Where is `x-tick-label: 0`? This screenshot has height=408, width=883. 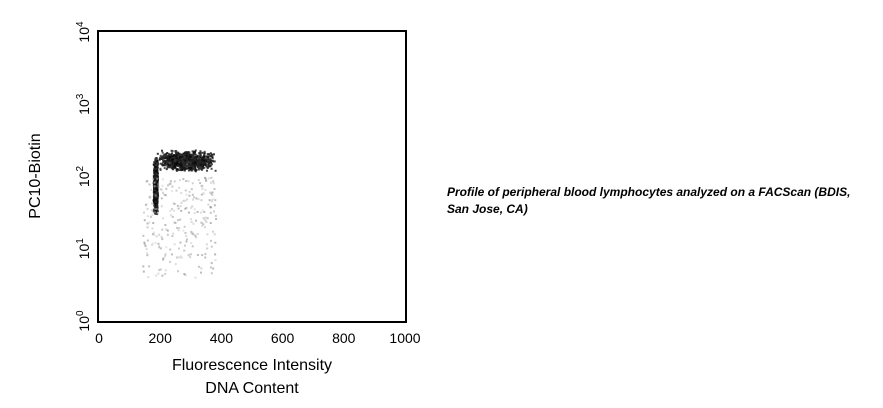
x-tick-label: 0 is located at coordinates (99, 338).